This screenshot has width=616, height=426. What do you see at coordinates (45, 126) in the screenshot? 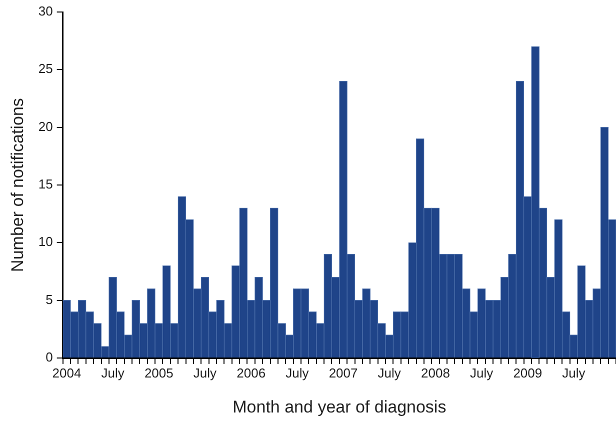
I see `y-tick-label: 20` at bounding box center [45, 126].